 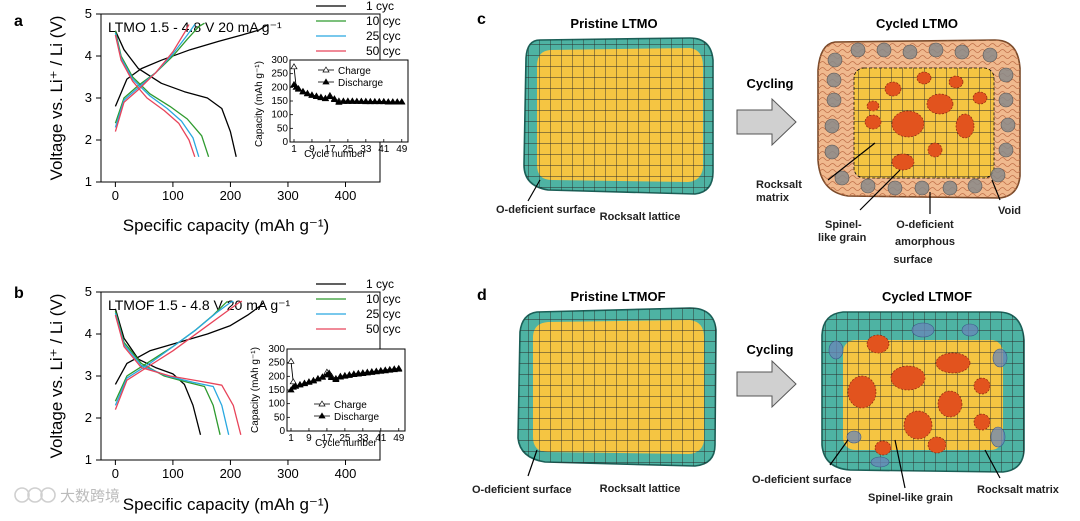 What do you see at coordinates (842, 238) in the screenshot?
I see `annot-spinel-c-2: like grain` at bounding box center [842, 238].